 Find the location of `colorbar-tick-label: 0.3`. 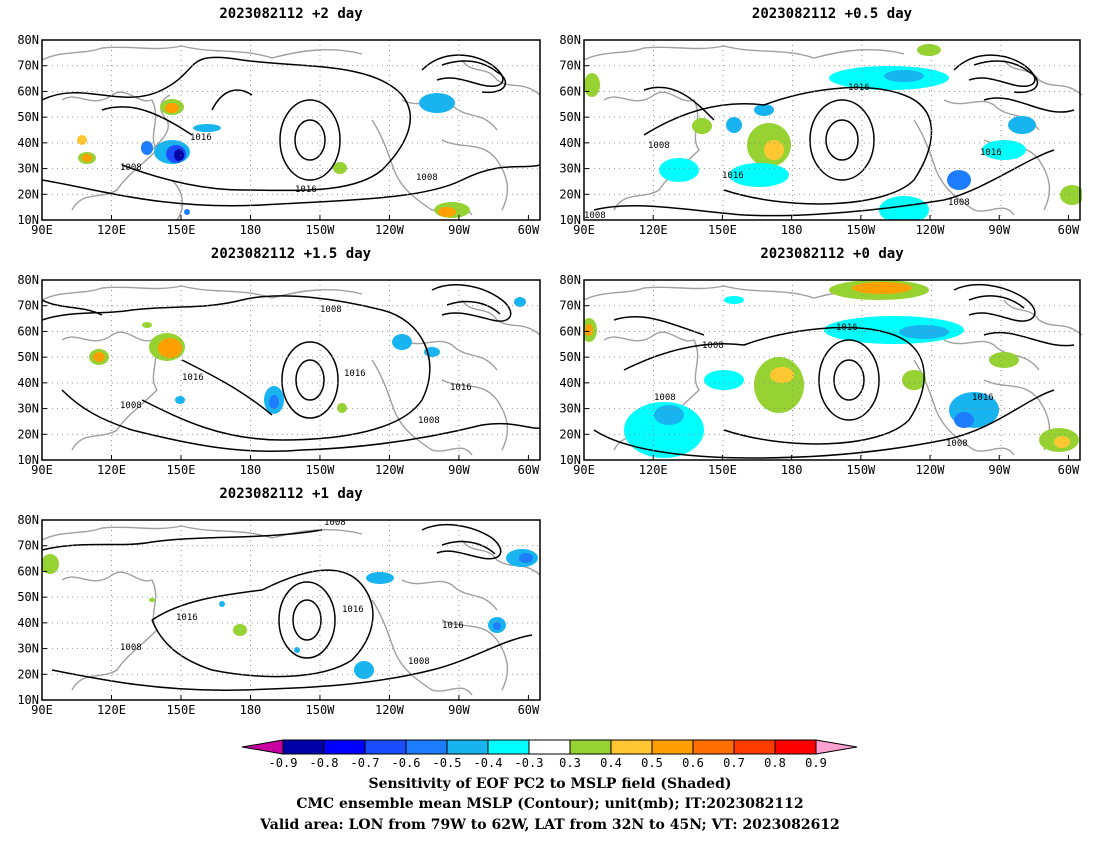

colorbar-tick-label: 0.3 is located at coordinates (570, 763).